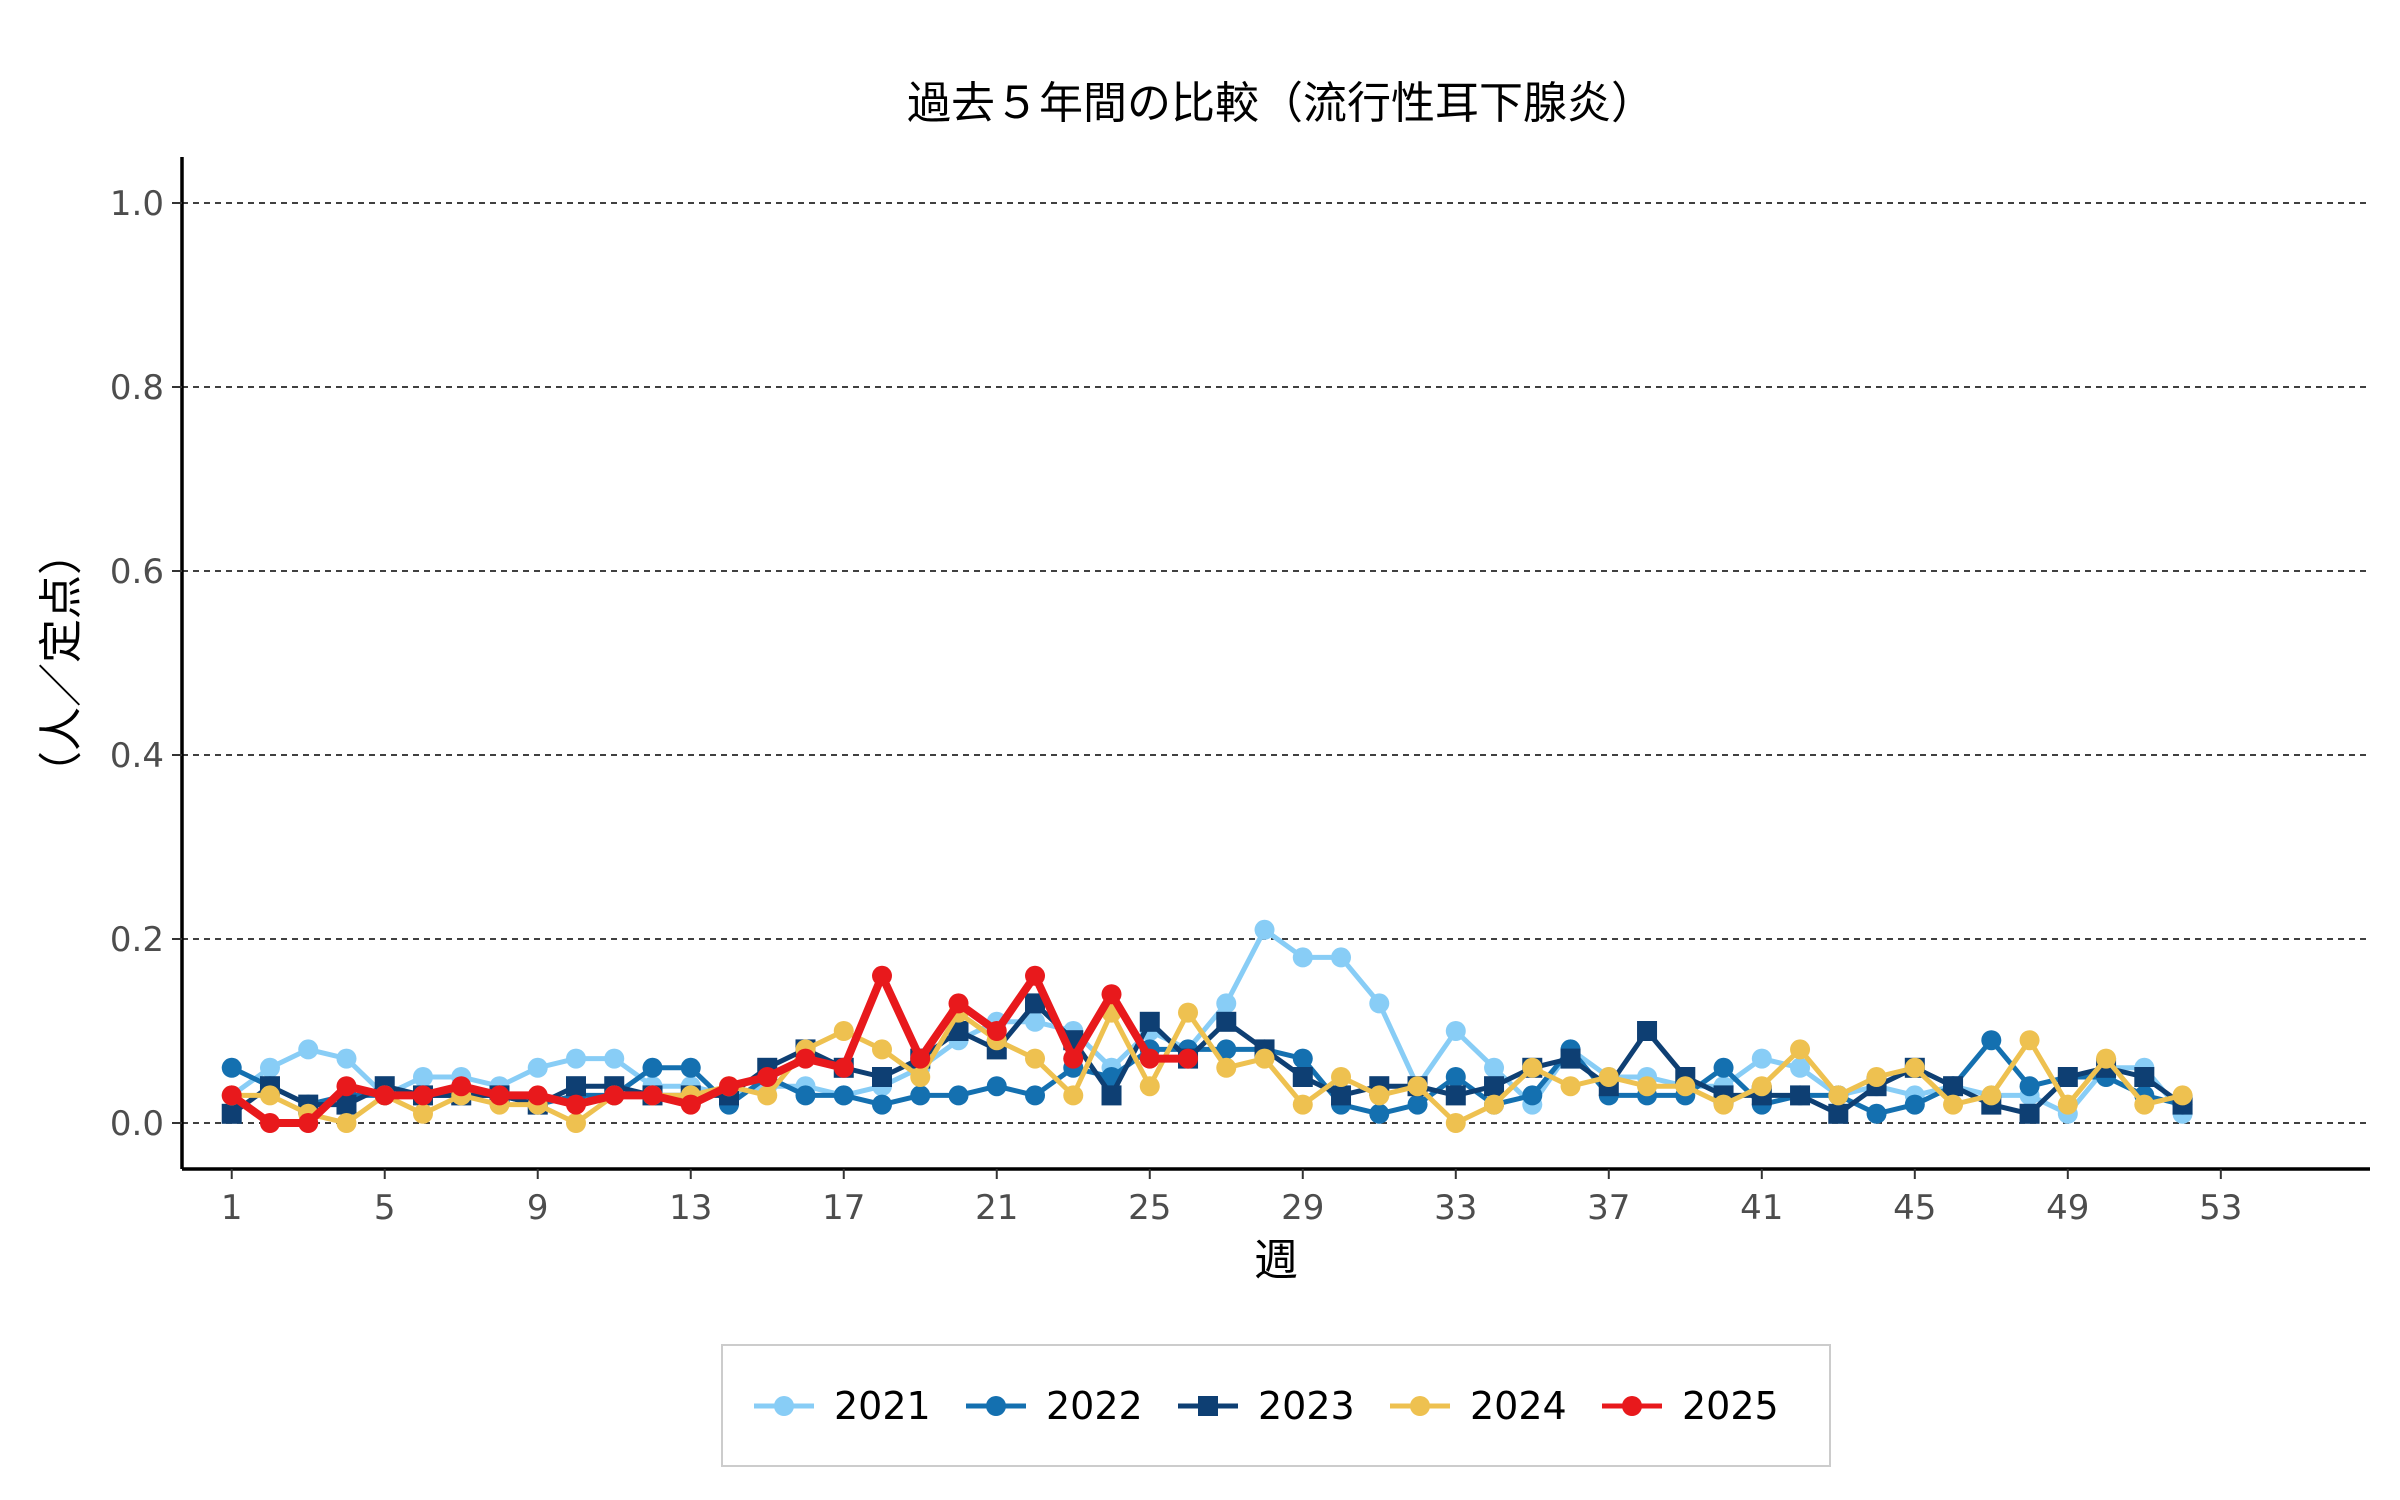 The width and height of the screenshot is (2400, 1500). I want to click on x-tick-label: 5, so click(385, 1208).